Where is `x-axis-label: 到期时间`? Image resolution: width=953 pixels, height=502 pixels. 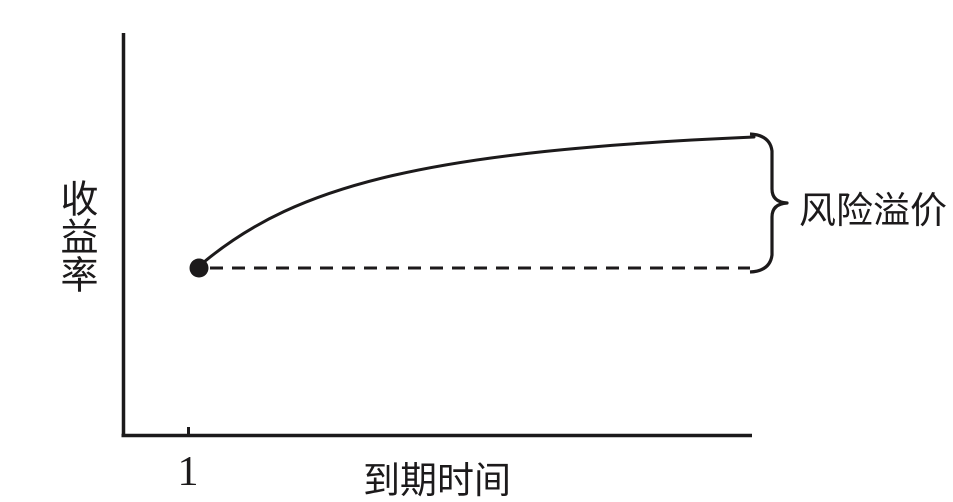 x-axis-label: 到期时间 is located at coordinates (437, 481).